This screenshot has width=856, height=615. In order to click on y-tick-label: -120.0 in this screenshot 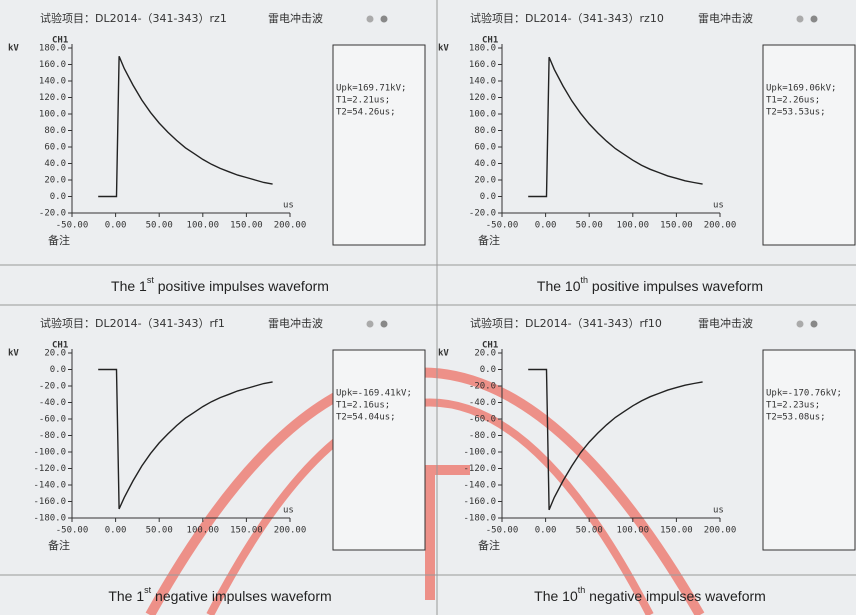, I will do `click(49, 469)`.